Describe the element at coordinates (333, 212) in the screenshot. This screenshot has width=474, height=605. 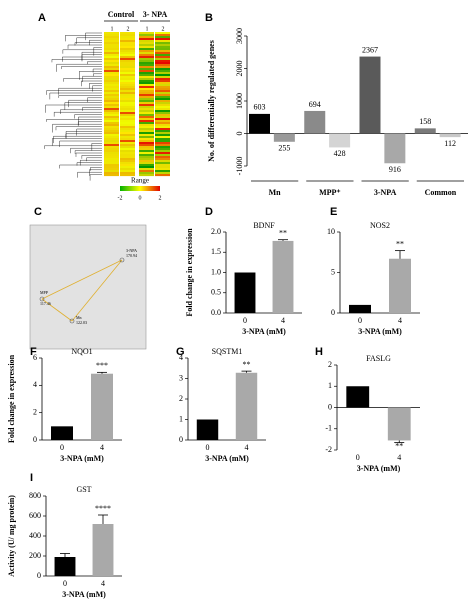
I see `panel-label: E` at that location.